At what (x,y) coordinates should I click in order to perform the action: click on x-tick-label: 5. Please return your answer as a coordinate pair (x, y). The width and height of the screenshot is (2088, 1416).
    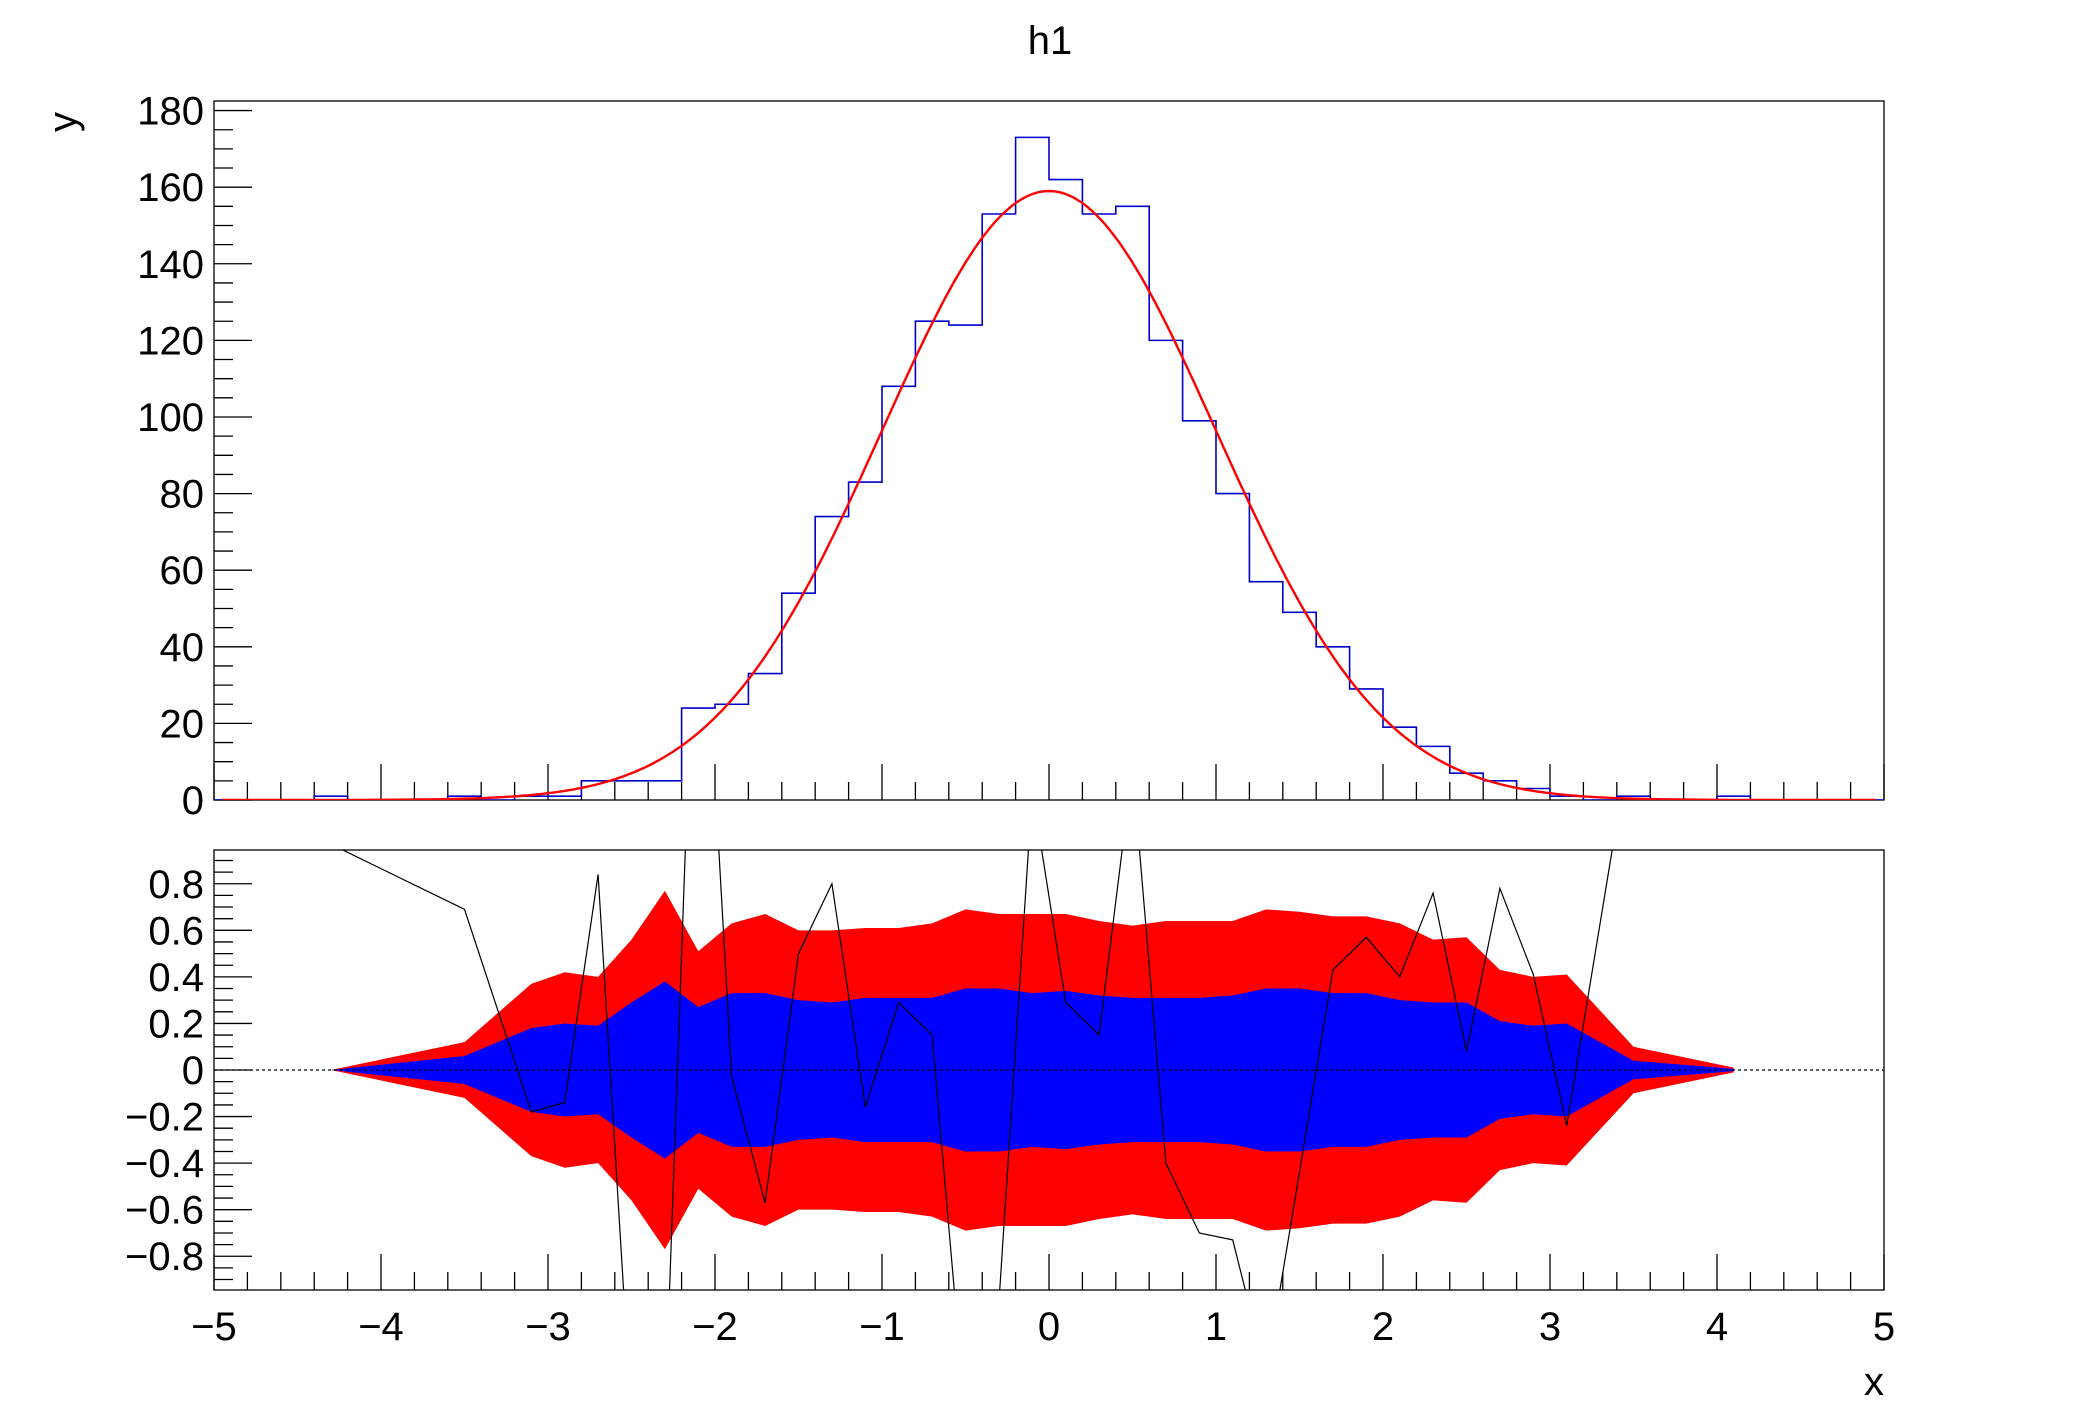
    Looking at the image, I should click on (1884, 1327).